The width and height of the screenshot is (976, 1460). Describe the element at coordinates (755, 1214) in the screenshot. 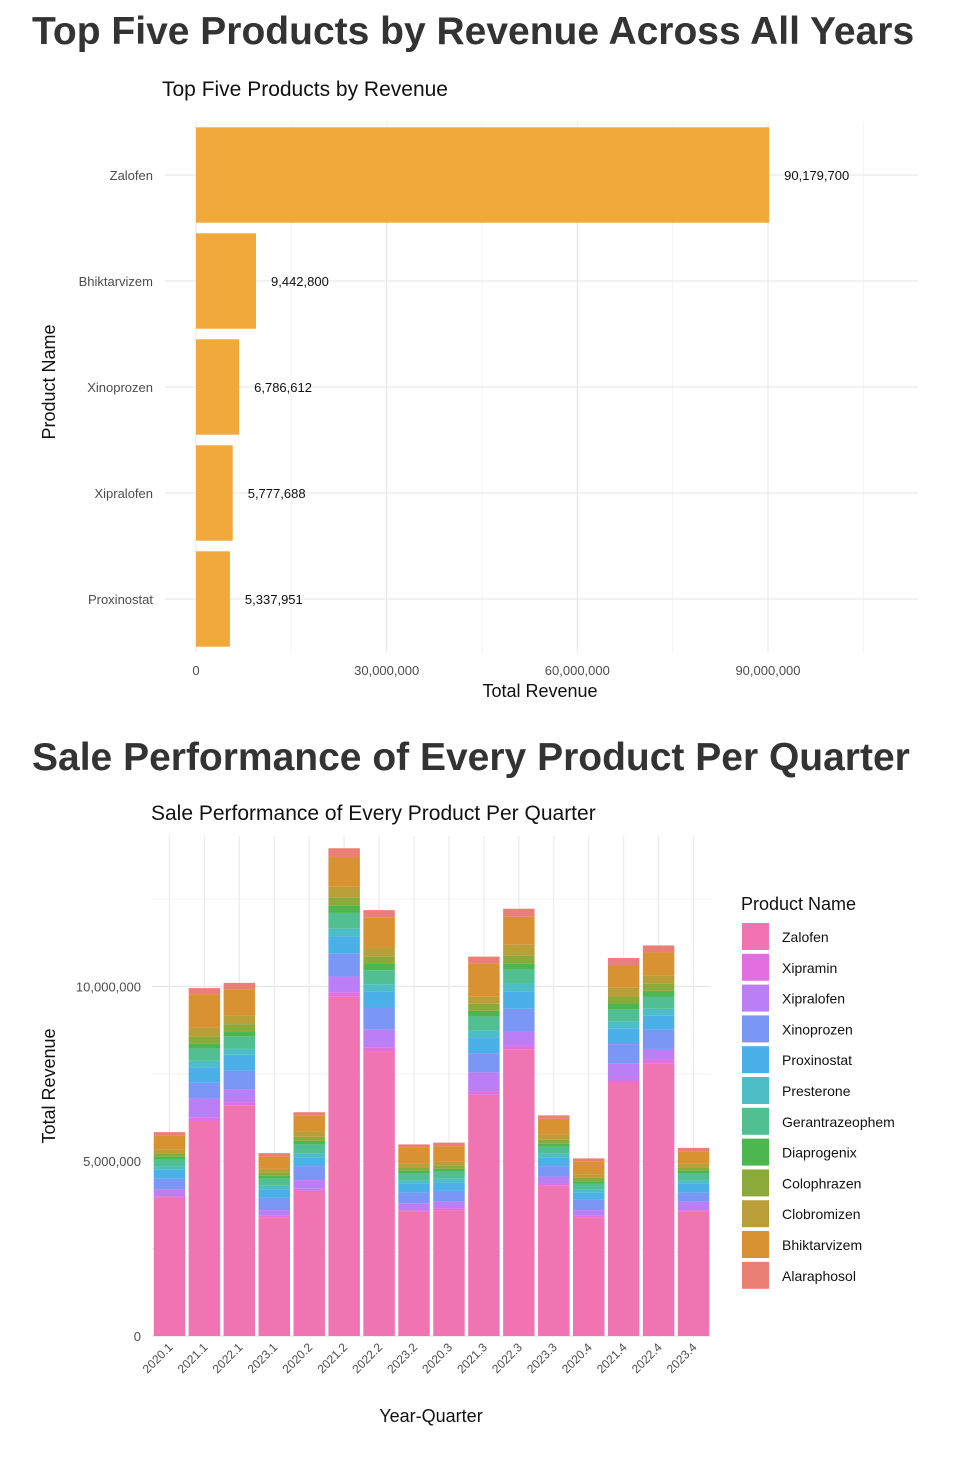

I see `legend-swatch-clobromizen` at that location.